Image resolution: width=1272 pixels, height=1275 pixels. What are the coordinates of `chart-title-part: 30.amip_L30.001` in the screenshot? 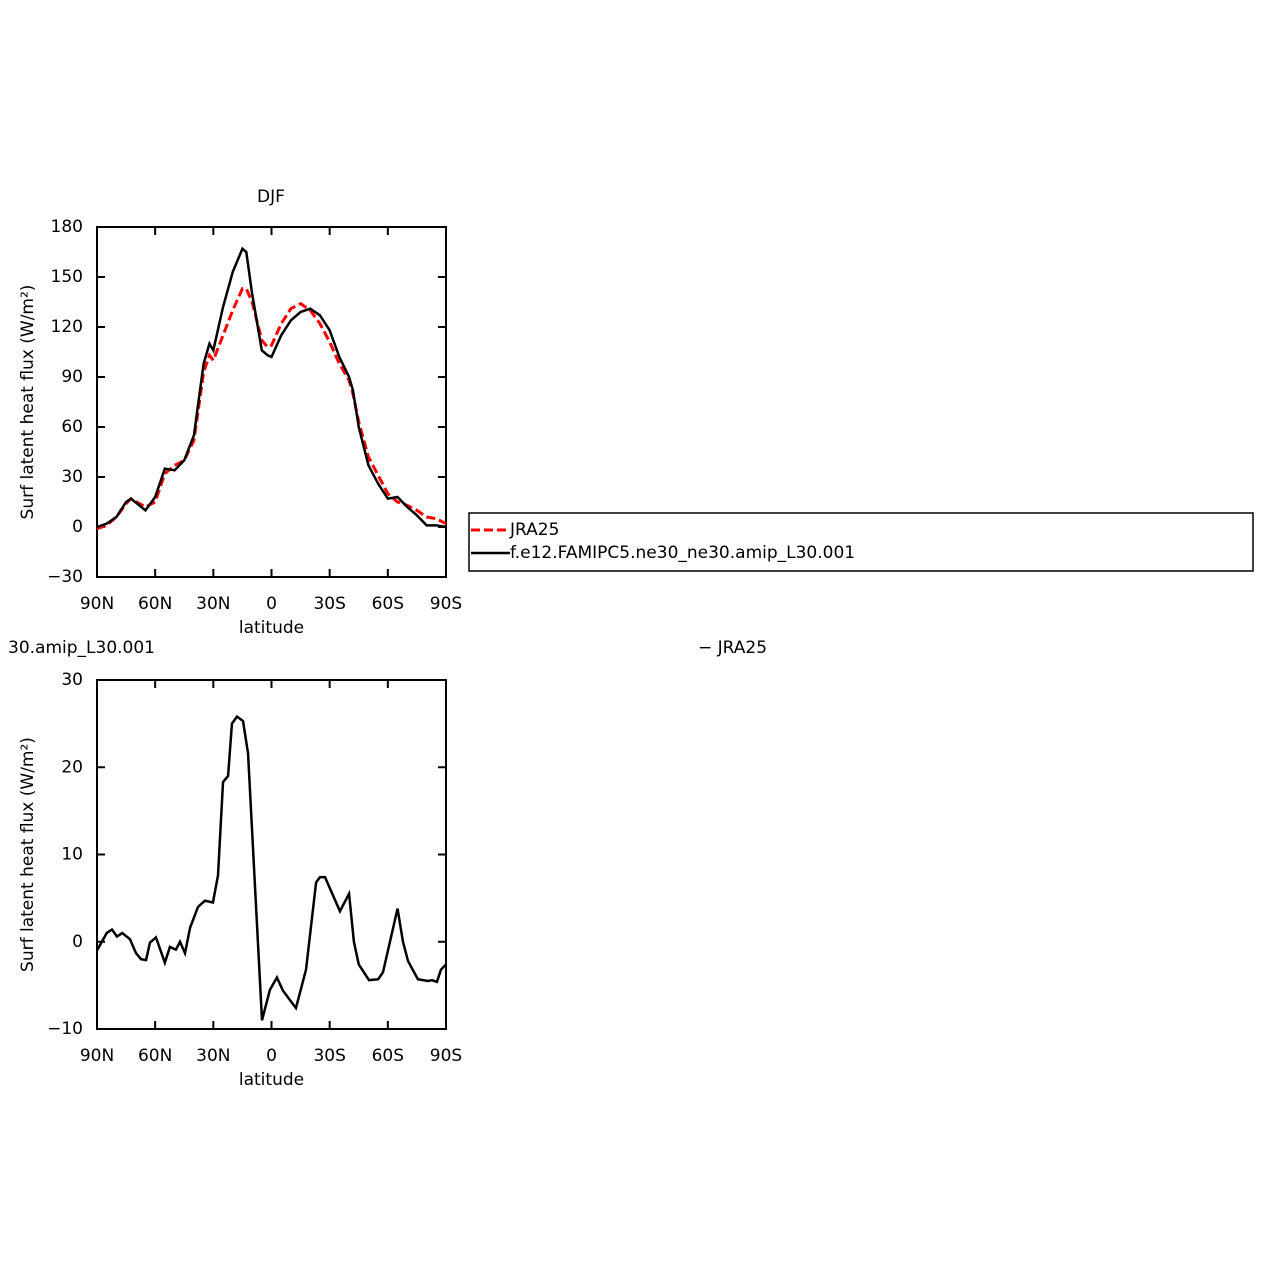 It's located at (81, 648).